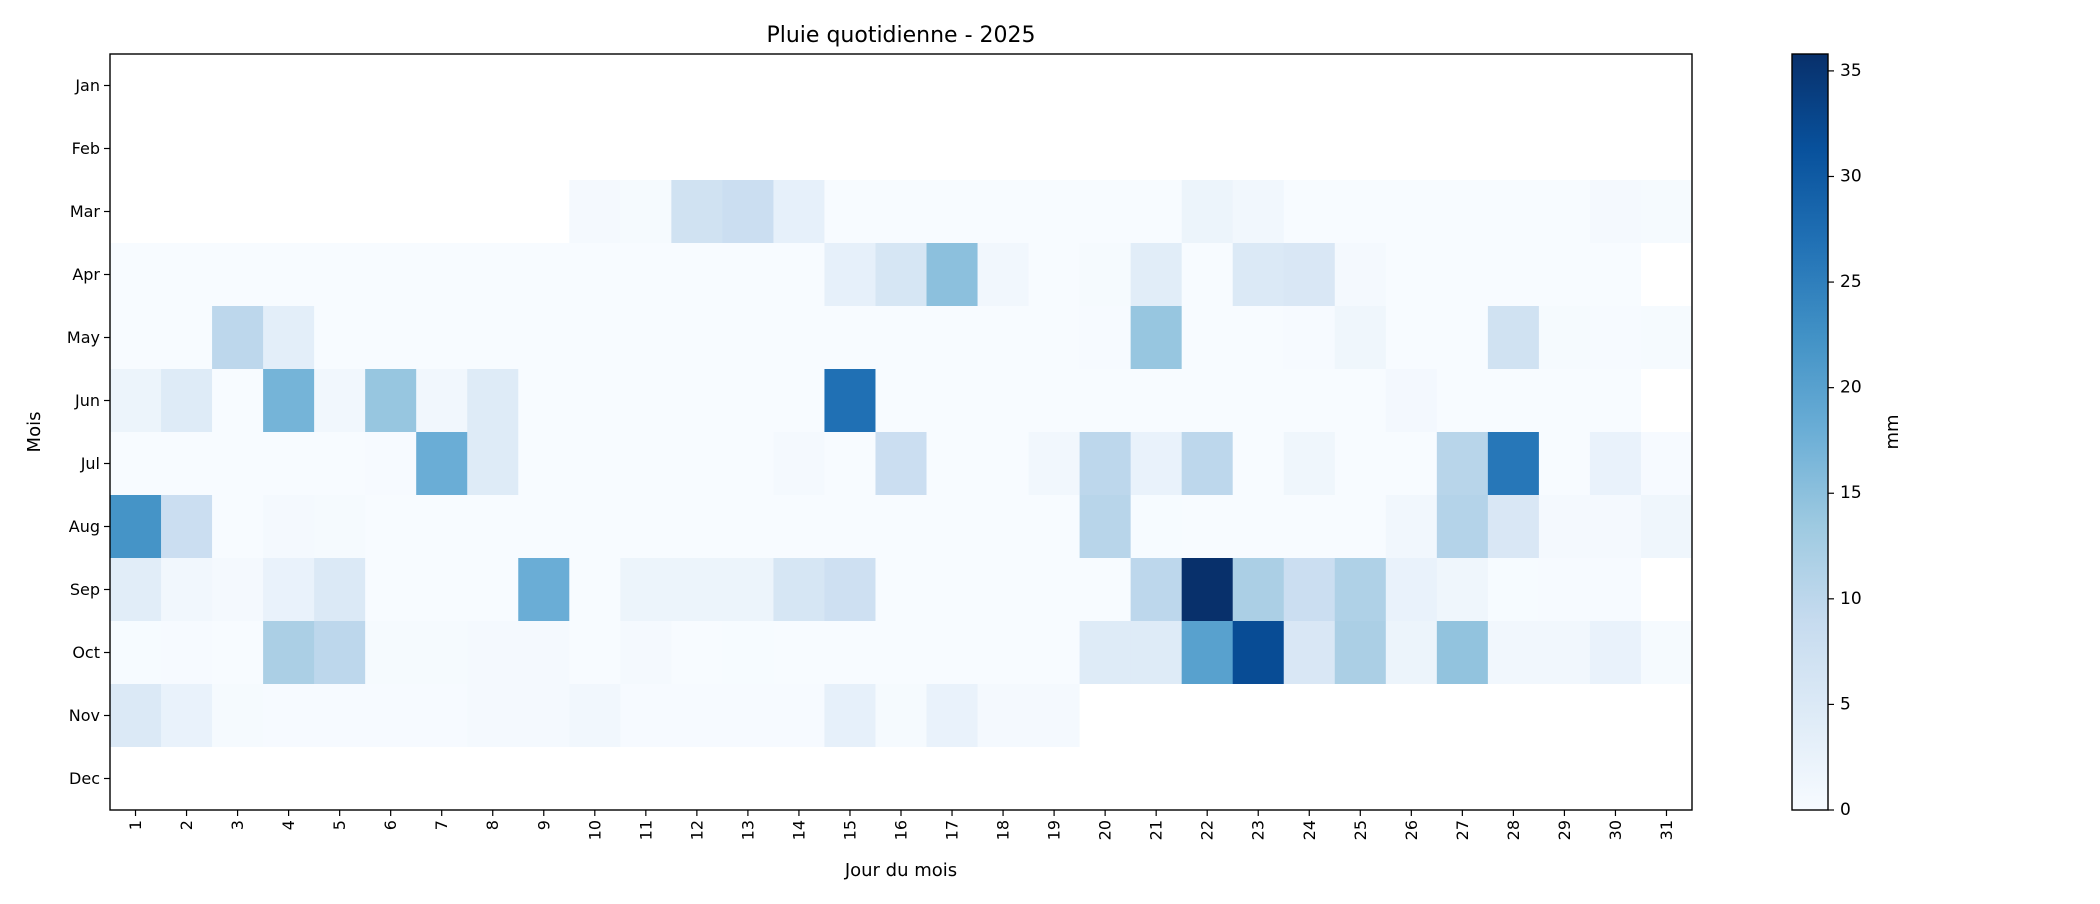 The image size is (2100, 904). I want to click on x-tick-label: 20, so click(1105, 830).